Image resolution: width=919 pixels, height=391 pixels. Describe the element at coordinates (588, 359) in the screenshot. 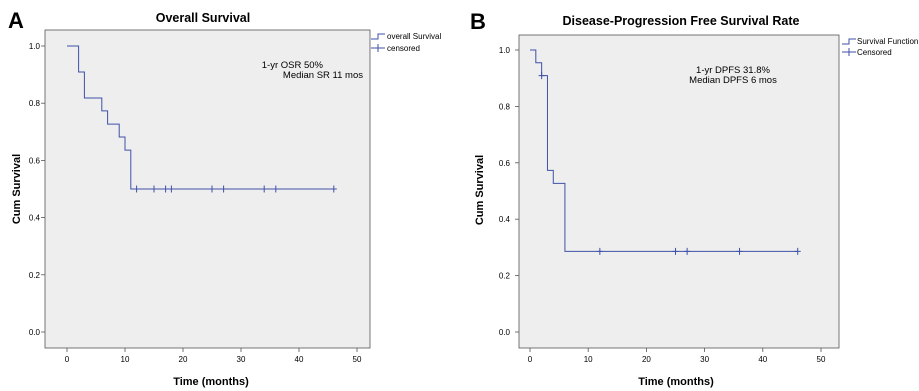

I see `x-tick-label-b: 10` at that location.